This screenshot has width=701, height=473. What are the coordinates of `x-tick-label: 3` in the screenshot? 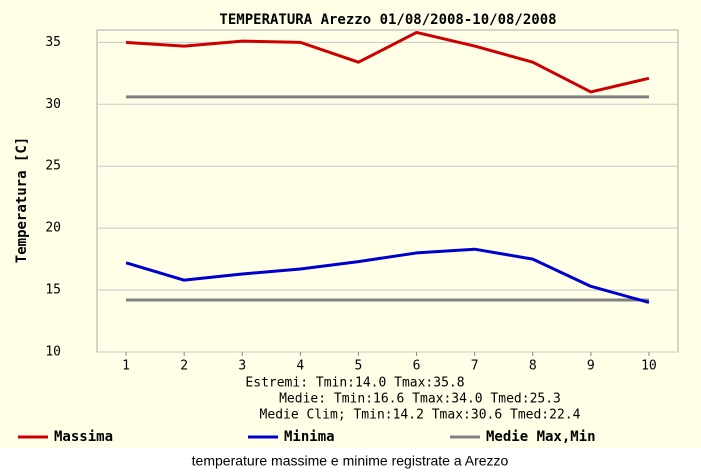 It's located at (242, 366).